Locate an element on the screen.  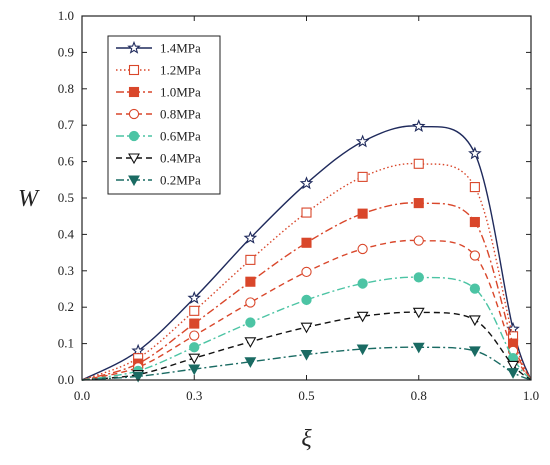
legend-item: 1.2MPa is located at coordinates (158, 70).